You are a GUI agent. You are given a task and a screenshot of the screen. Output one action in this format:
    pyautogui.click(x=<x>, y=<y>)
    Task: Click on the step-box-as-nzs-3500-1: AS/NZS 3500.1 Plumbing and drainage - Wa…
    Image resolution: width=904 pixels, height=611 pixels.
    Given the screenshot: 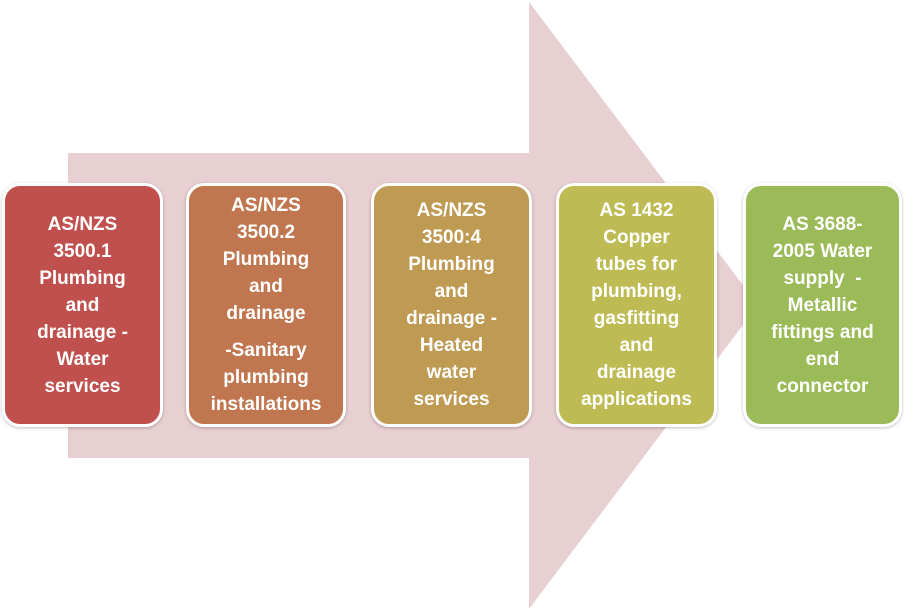 What is the action you would take?
    pyautogui.click(x=82, y=305)
    